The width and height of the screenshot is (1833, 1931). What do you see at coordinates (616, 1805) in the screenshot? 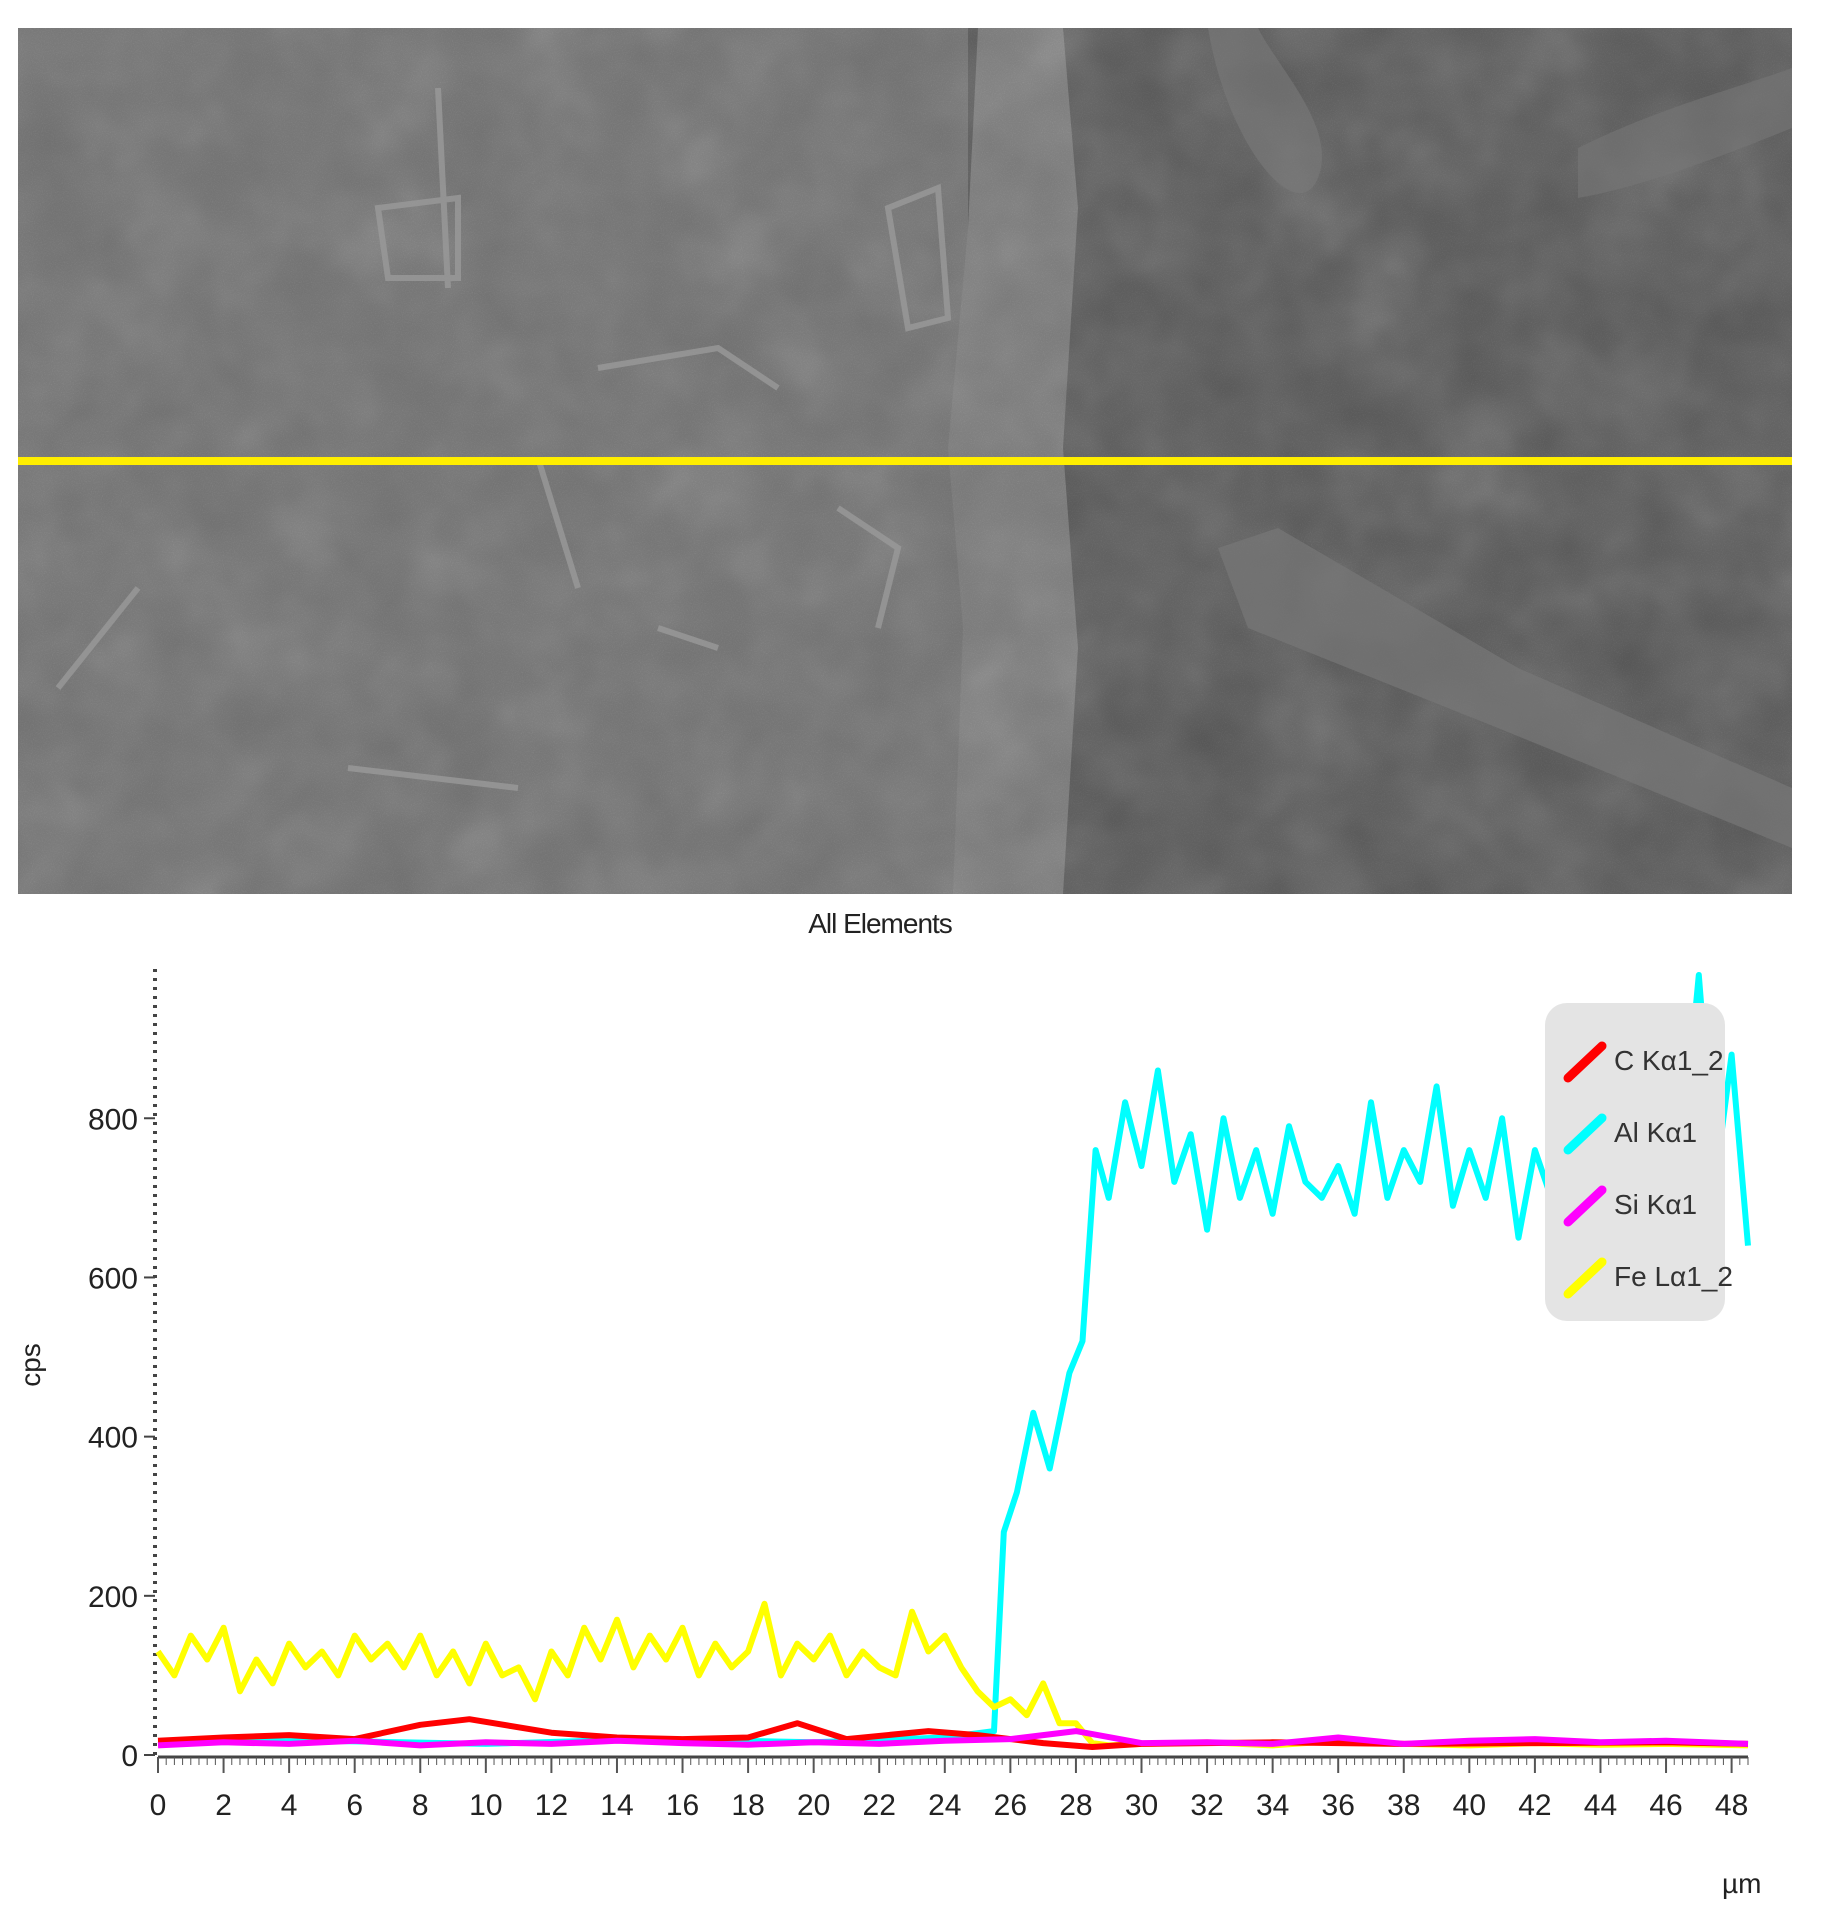
I see `x-tick-label: 14` at bounding box center [616, 1805].